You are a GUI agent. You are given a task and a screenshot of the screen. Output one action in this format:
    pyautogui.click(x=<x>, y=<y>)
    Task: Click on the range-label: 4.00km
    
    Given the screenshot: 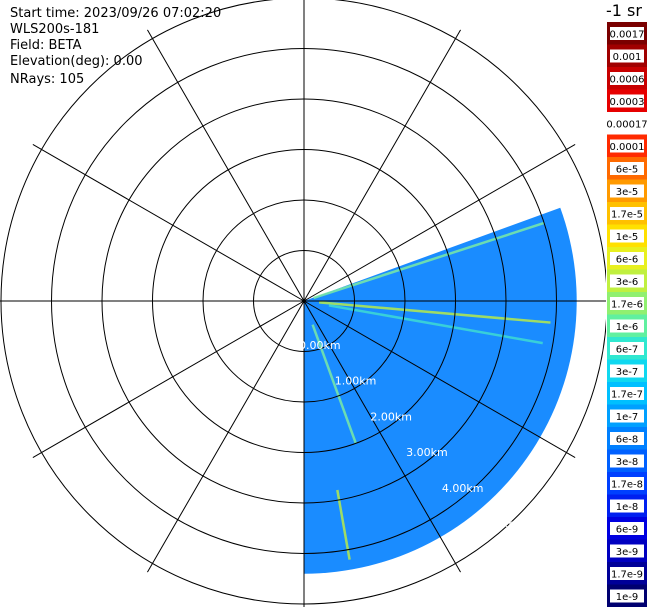 What is the action you would take?
    pyautogui.click(x=463, y=488)
    